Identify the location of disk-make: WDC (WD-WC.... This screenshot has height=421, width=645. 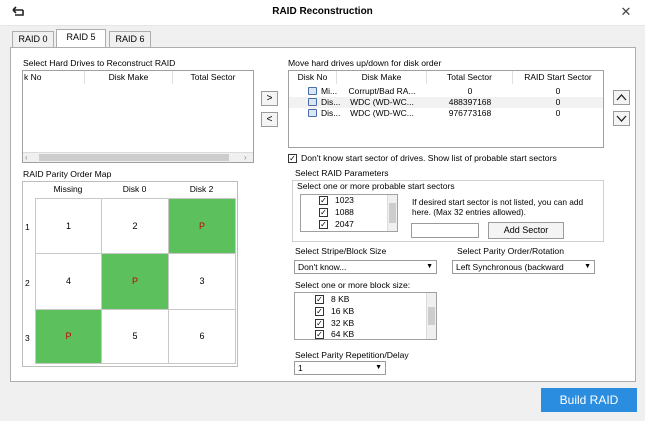
(382, 113).